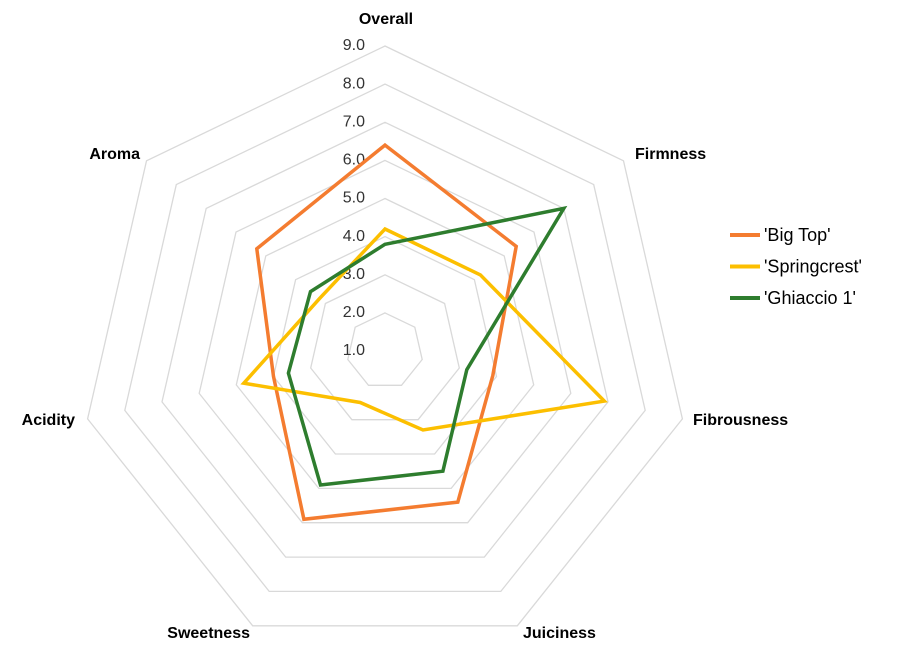  Describe the element at coordinates (114, 154) in the screenshot. I see `category-label: Aroma` at that location.